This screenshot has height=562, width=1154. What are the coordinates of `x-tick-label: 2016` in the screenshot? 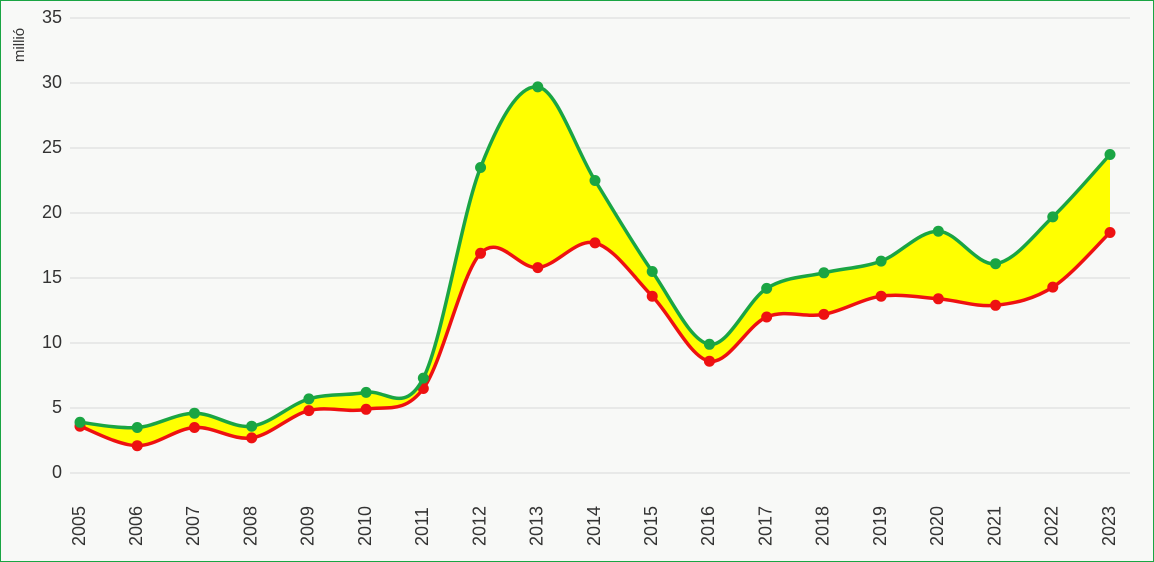 It's located at (708, 526).